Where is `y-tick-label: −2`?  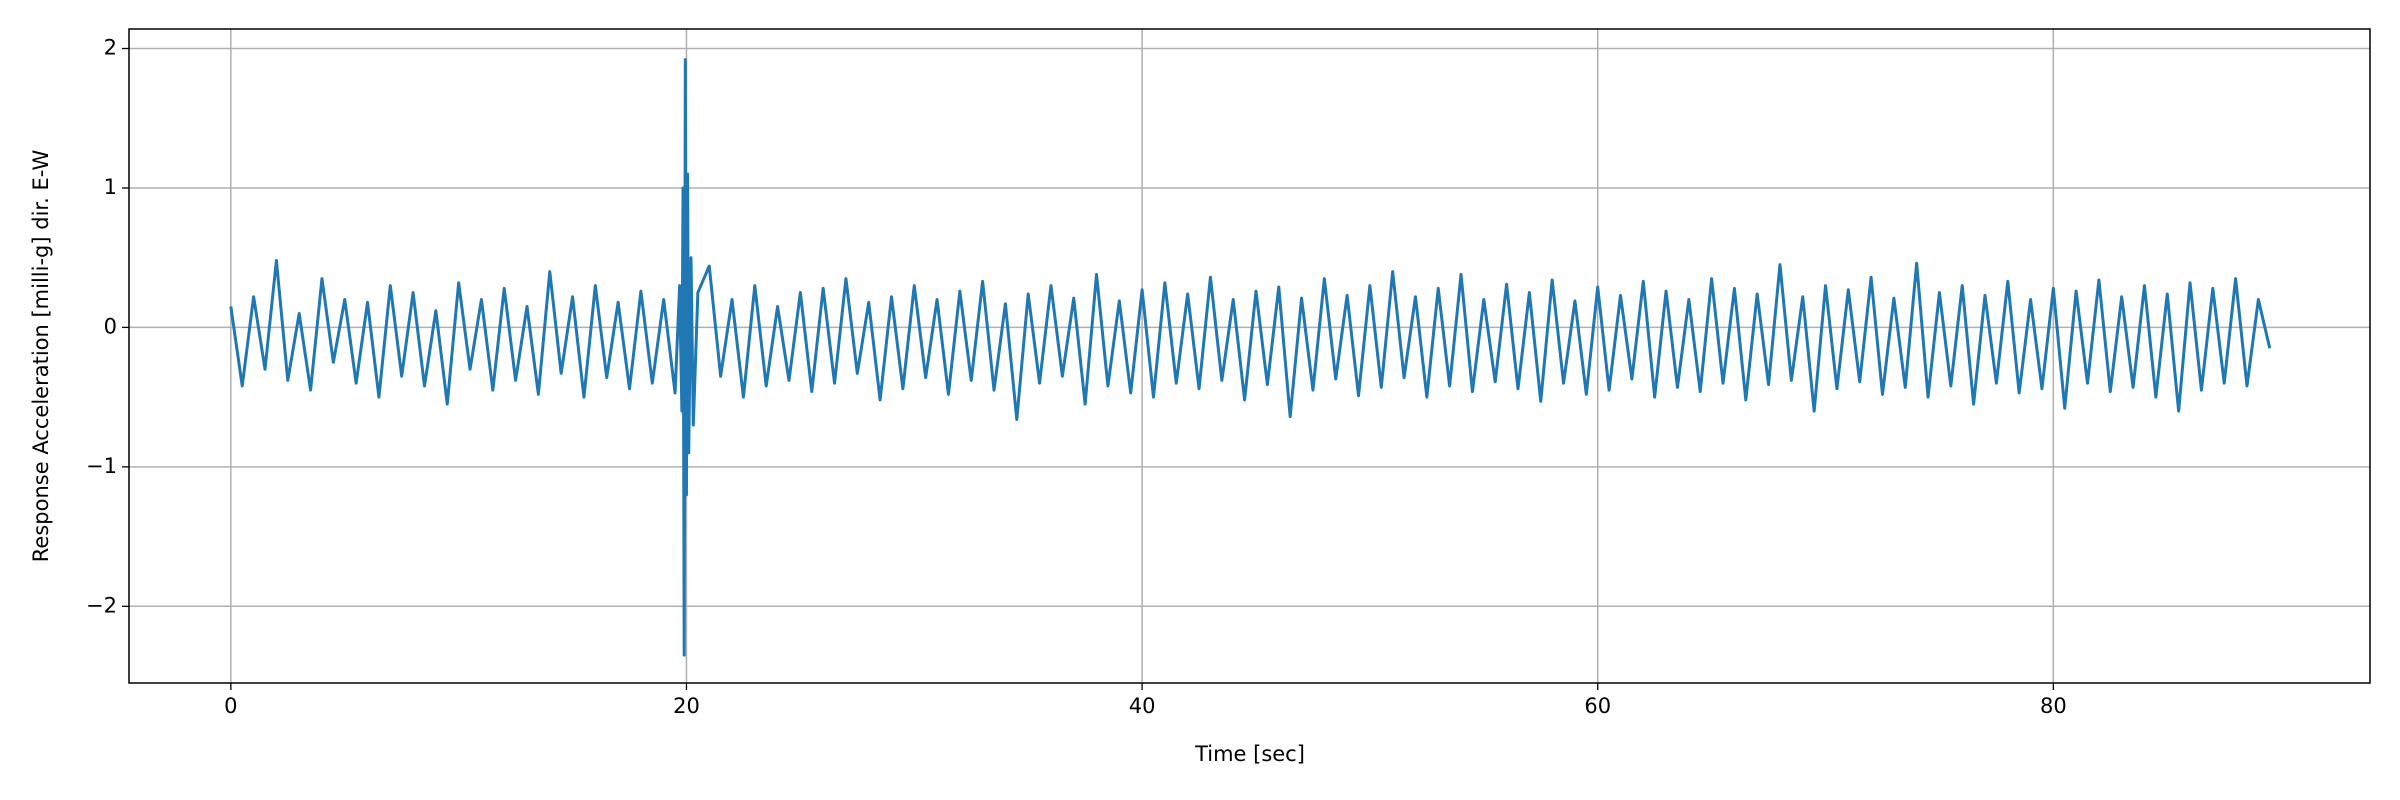
y-tick-label: −2 is located at coordinates (101, 605).